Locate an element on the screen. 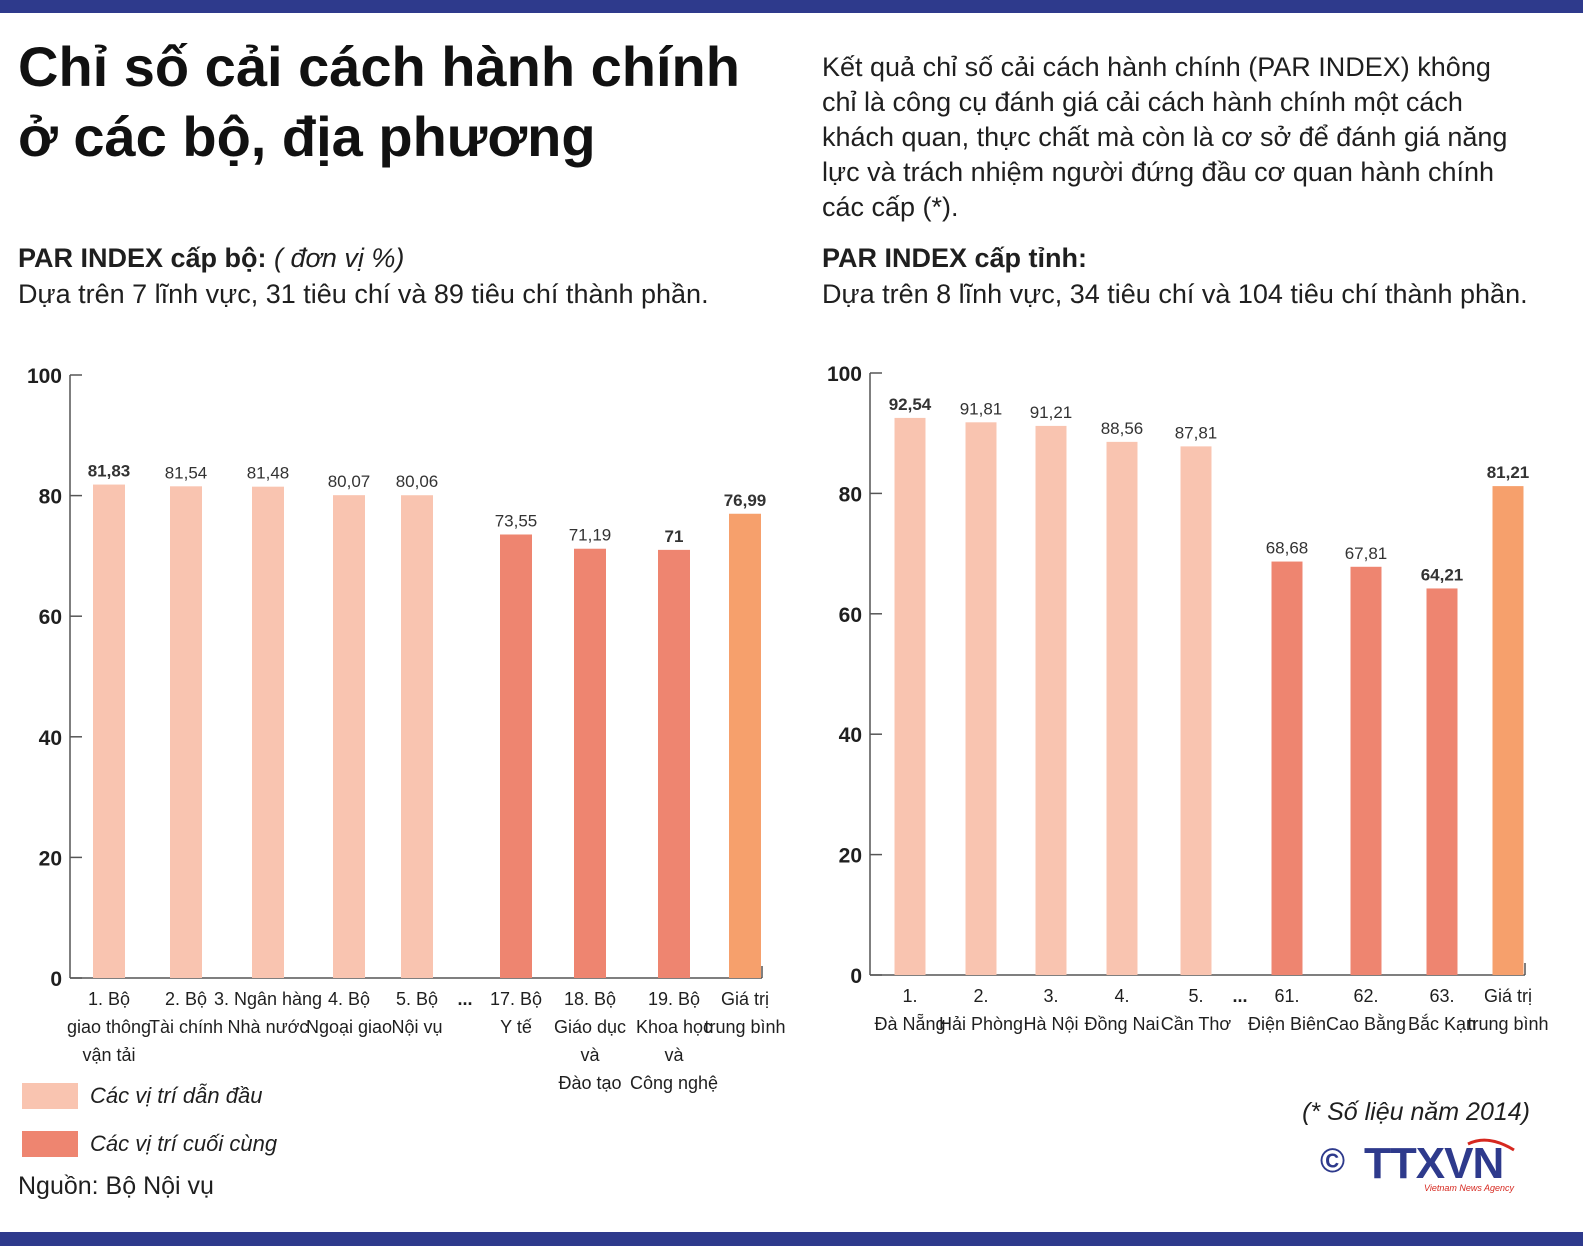 Image resolution: width=1583 pixels, height=1246 pixels. province-category-line: 3. is located at coordinates (1050, 996).